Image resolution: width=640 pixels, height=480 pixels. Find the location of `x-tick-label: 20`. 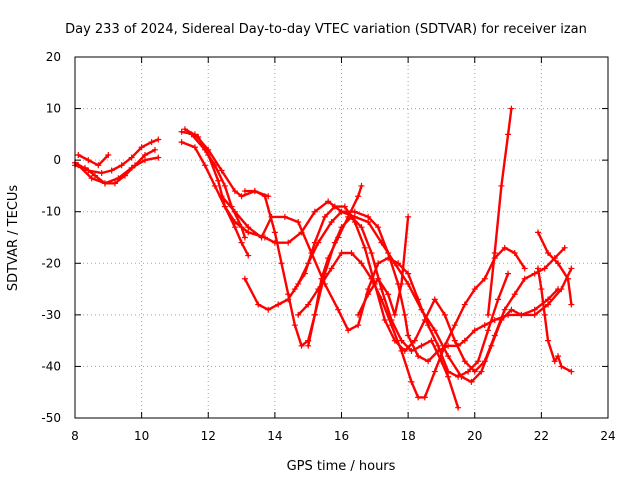

x-tick-label: 20 is located at coordinates (474, 436).